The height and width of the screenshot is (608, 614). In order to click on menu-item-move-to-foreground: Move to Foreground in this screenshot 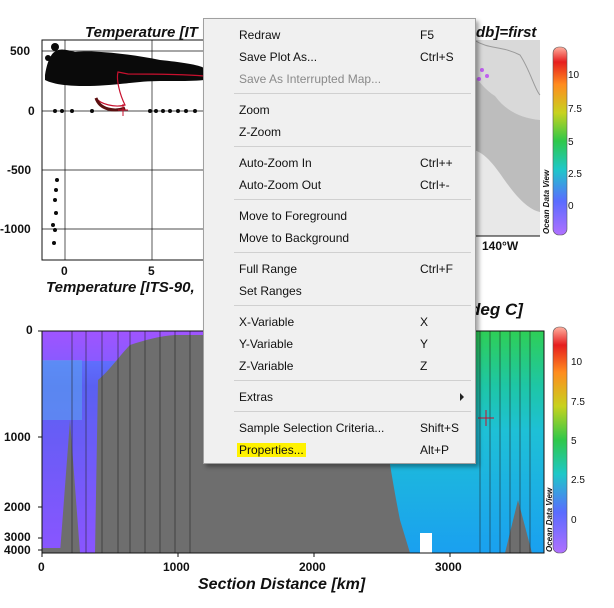, I will do `click(339, 216)`.